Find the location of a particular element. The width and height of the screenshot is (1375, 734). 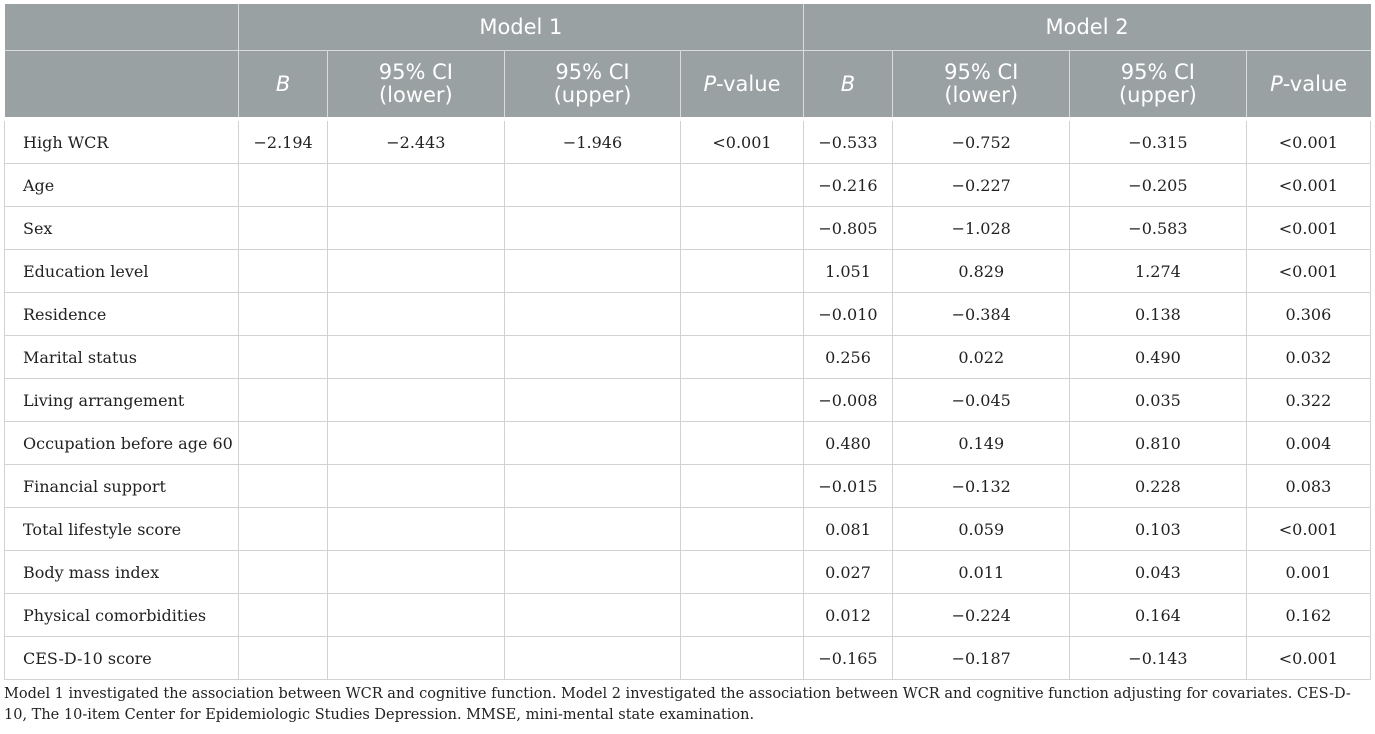

row-label: Financial support is located at coordinates (121, 486).